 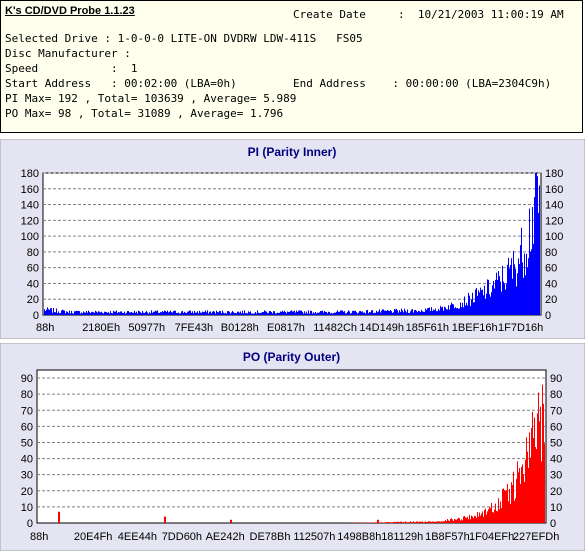 I want to click on pi-ytick-right: 160, so click(x=554, y=190).